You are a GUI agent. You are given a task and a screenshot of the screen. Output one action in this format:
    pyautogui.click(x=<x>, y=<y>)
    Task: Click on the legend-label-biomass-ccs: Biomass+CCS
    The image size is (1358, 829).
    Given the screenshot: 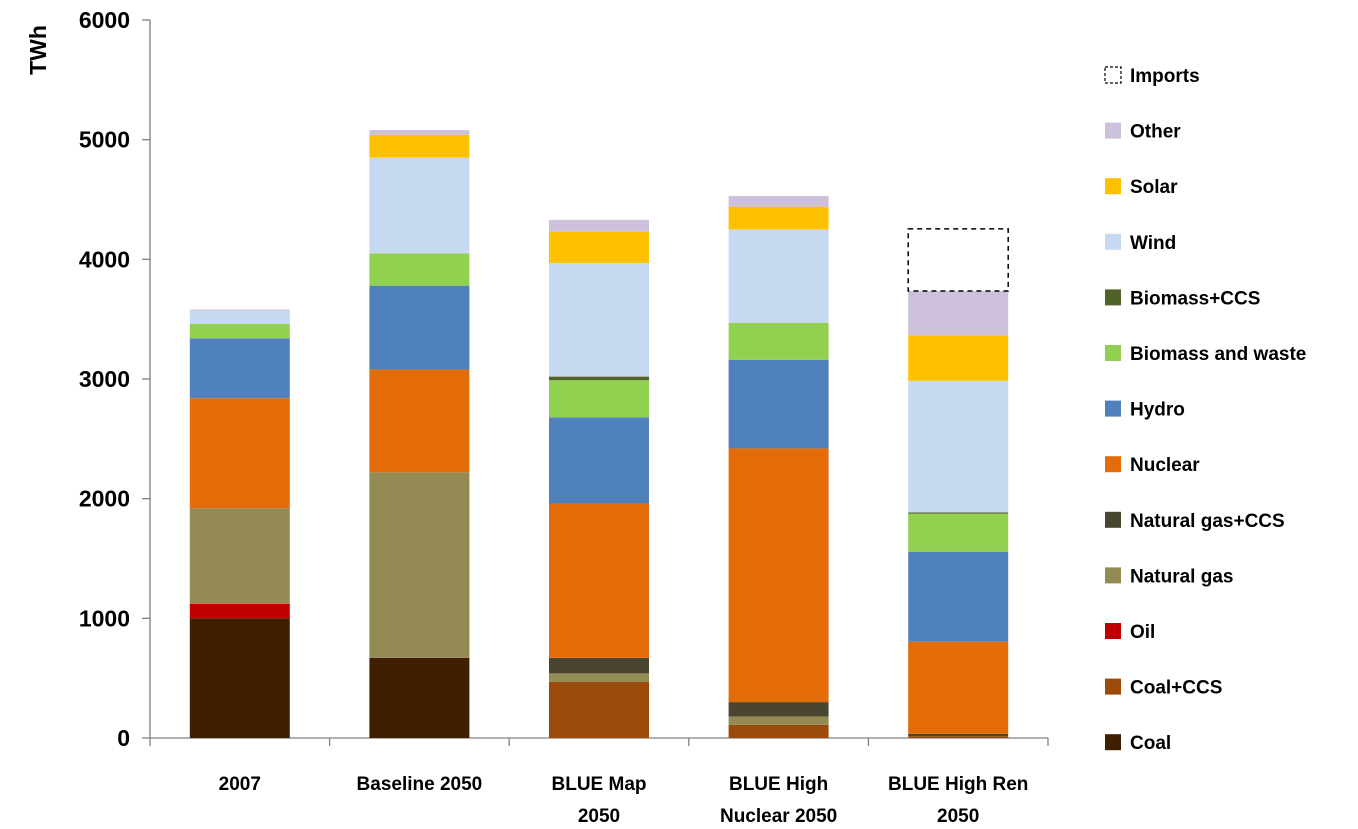 What is the action you would take?
    pyautogui.click(x=1195, y=298)
    